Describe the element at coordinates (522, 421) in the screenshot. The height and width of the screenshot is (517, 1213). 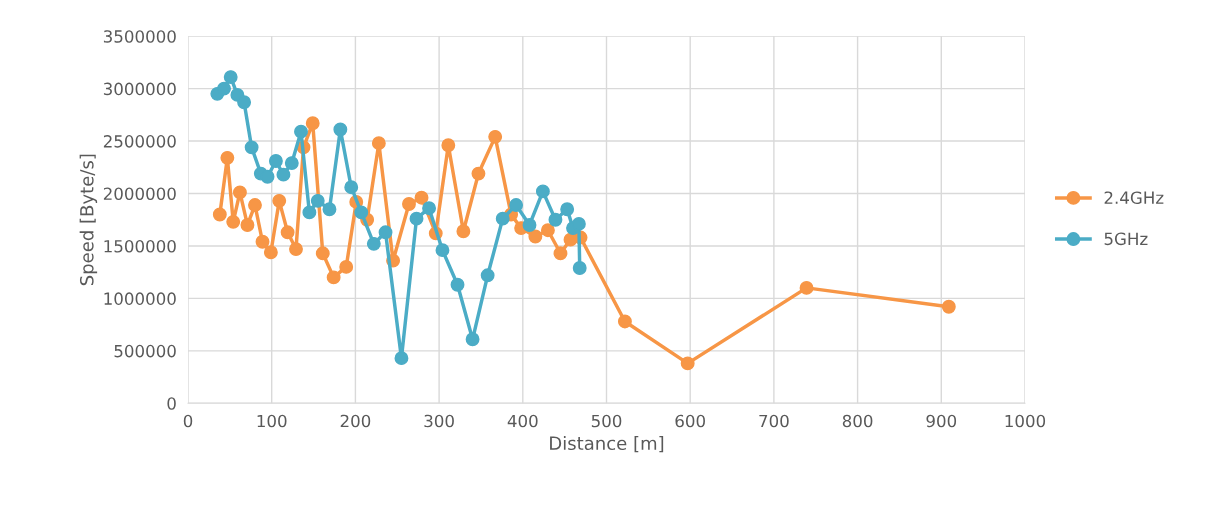
I see `x-tick-label: 400` at that location.